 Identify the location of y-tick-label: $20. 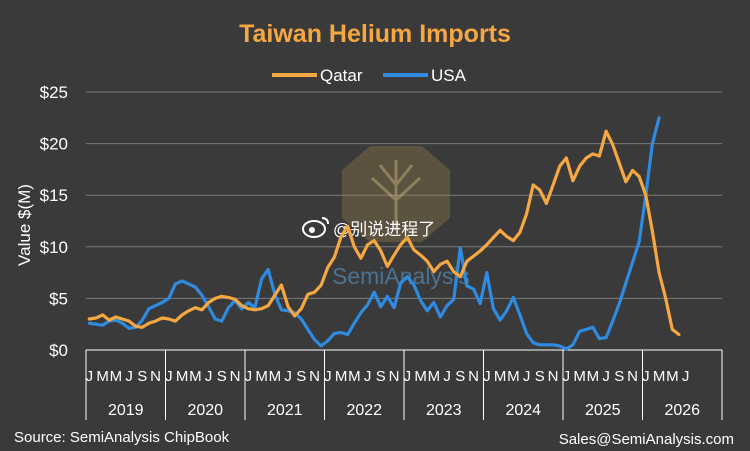
(54, 144).